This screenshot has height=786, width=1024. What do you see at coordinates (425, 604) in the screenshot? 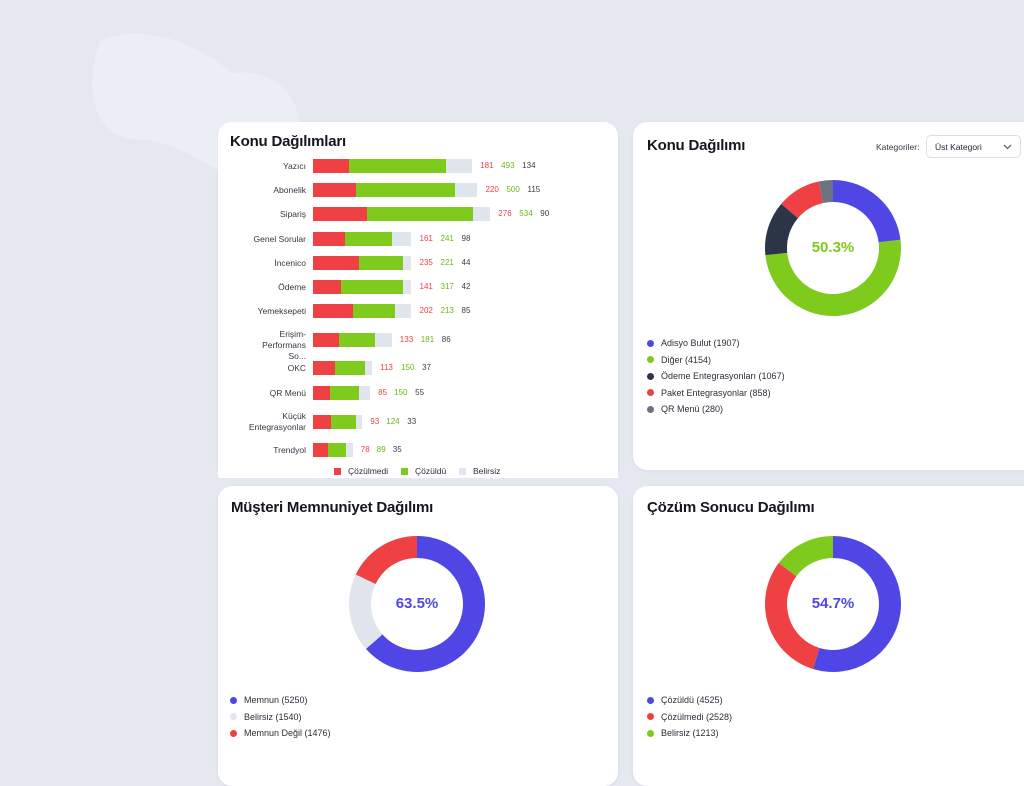
I see `donut-slice-memnun` at bounding box center [425, 604].